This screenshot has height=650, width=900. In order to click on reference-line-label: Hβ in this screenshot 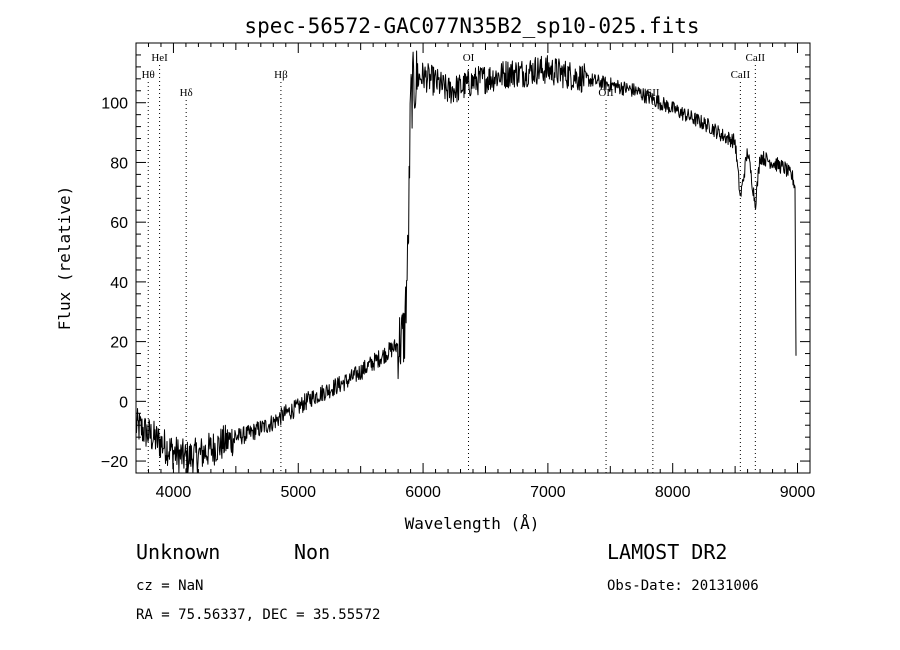, I will do `click(281, 75)`.